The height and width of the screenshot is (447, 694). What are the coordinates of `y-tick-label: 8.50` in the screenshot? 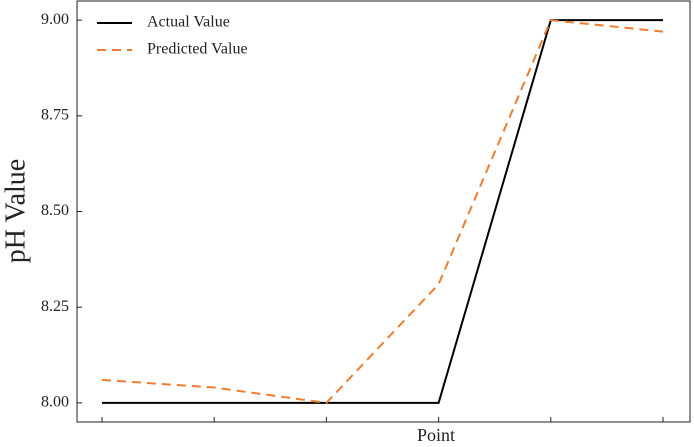 It's located at (55, 210).